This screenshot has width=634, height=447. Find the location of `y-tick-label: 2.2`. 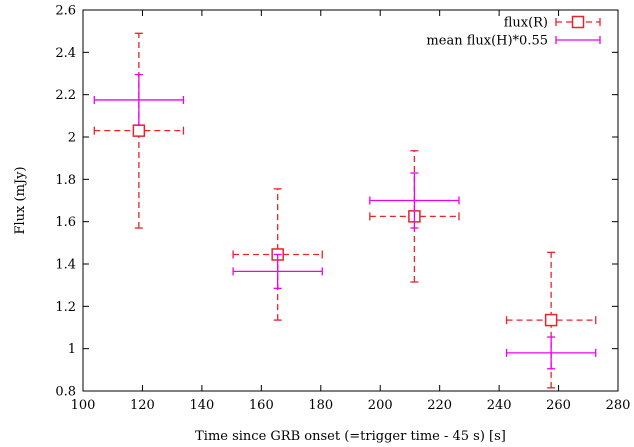

y-tick-label: 2.2 is located at coordinates (65, 95).